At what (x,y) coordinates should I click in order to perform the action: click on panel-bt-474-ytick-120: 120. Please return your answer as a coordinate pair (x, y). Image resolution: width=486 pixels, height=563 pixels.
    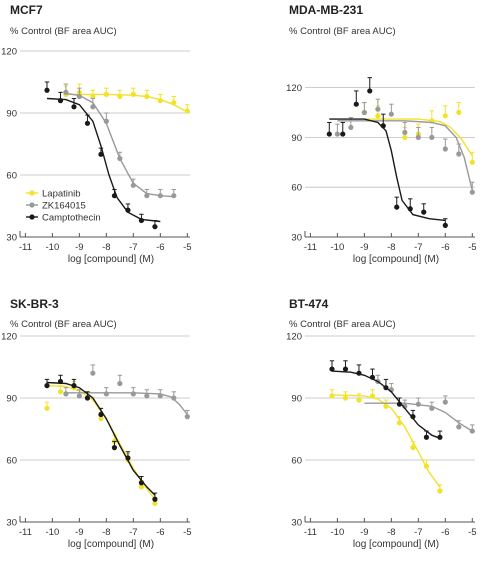
    Looking at the image, I should click on (294, 337).